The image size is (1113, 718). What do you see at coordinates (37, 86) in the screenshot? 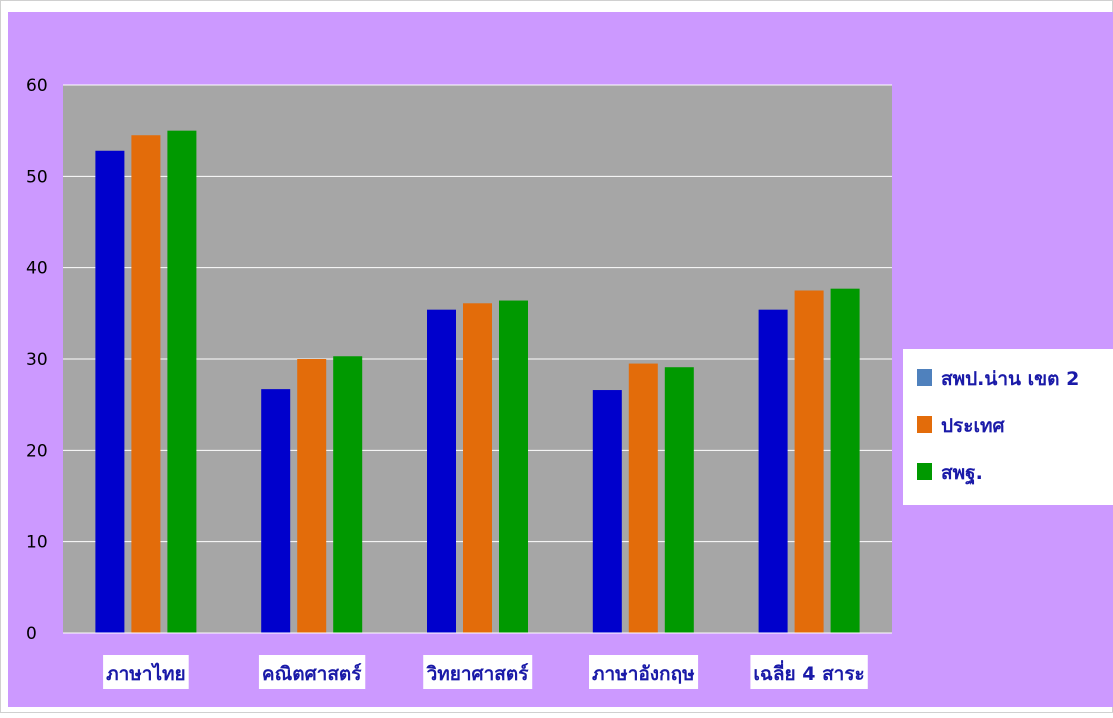
I see `y-tick-label: 60` at bounding box center [37, 86].